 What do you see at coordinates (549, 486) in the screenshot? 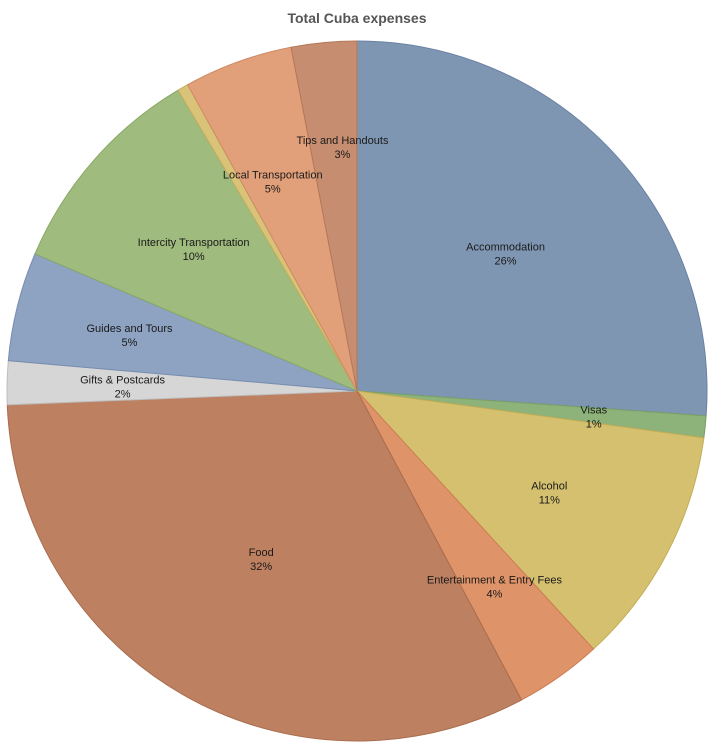
I see `slice-label-alcohol: Alcohol` at bounding box center [549, 486].